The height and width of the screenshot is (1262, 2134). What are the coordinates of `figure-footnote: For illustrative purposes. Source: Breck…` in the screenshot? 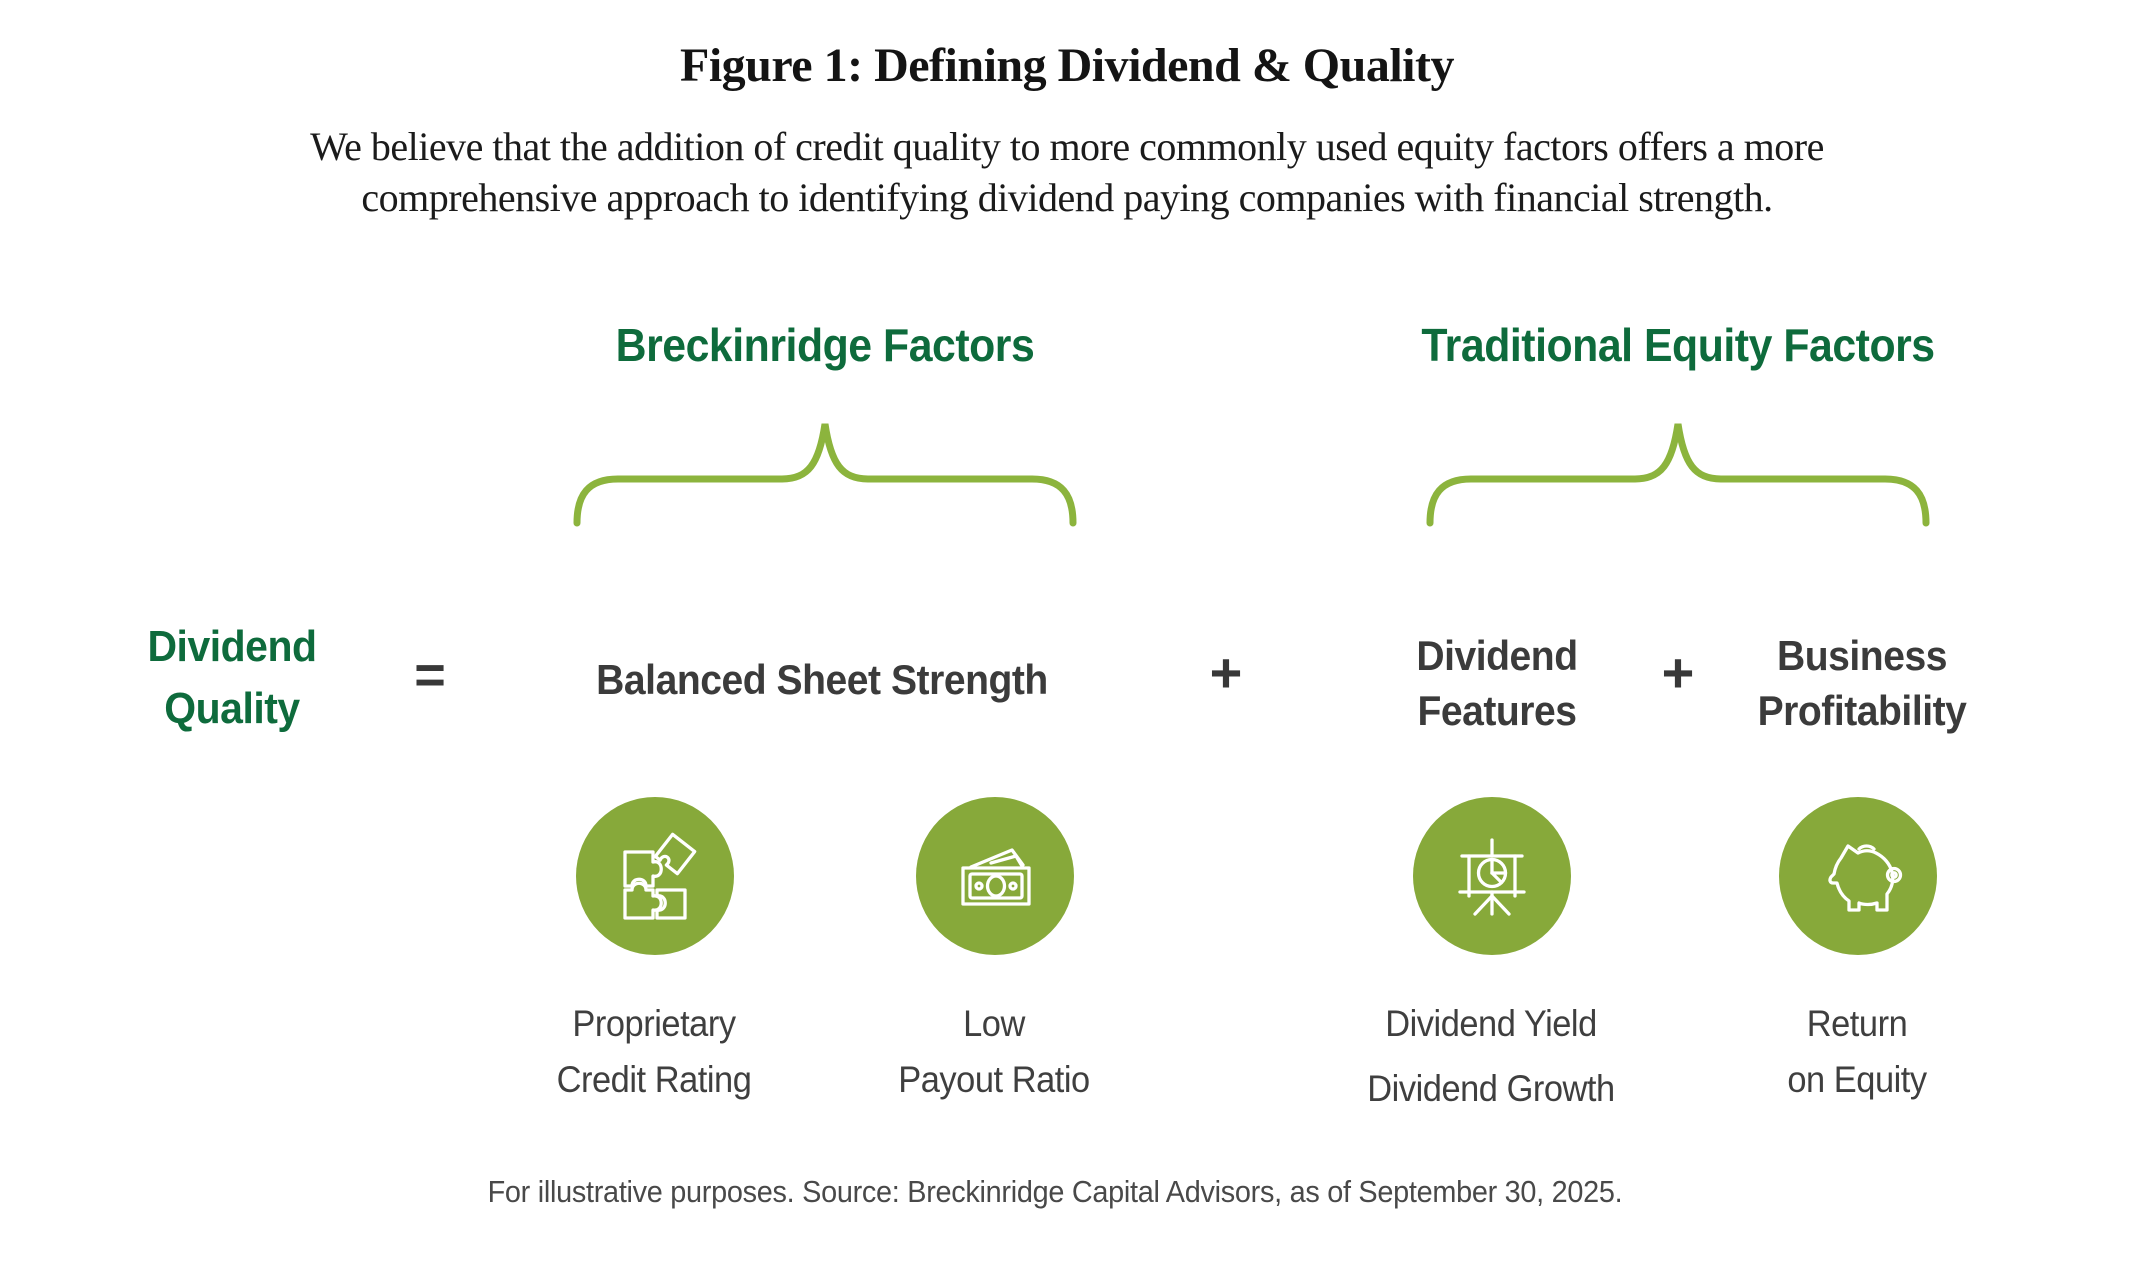 It's located at (1055, 1191).